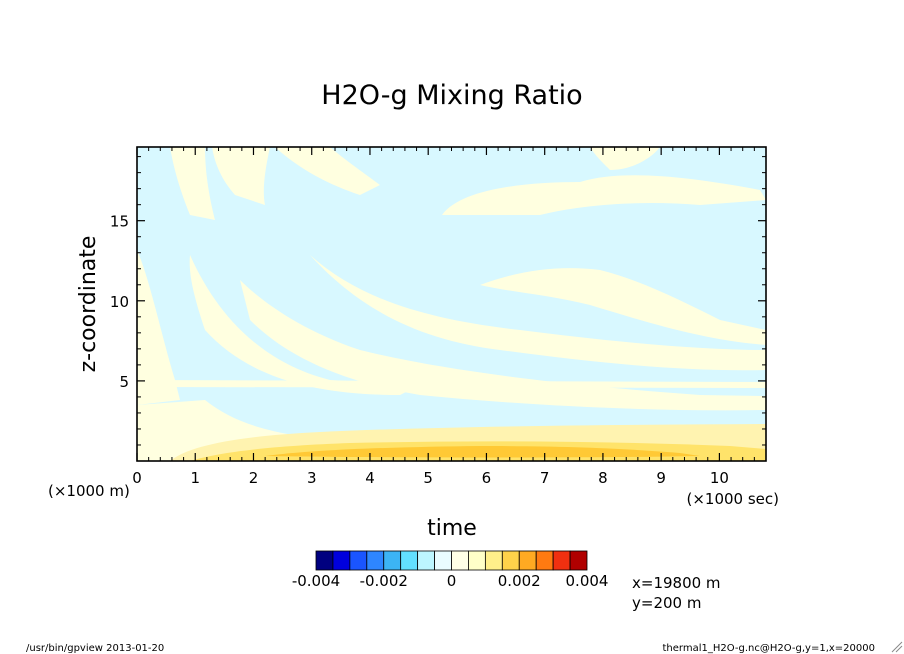  Describe the element at coordinates (661, 478) in the screenshot. I see `x-tick-label: 9` at that location.